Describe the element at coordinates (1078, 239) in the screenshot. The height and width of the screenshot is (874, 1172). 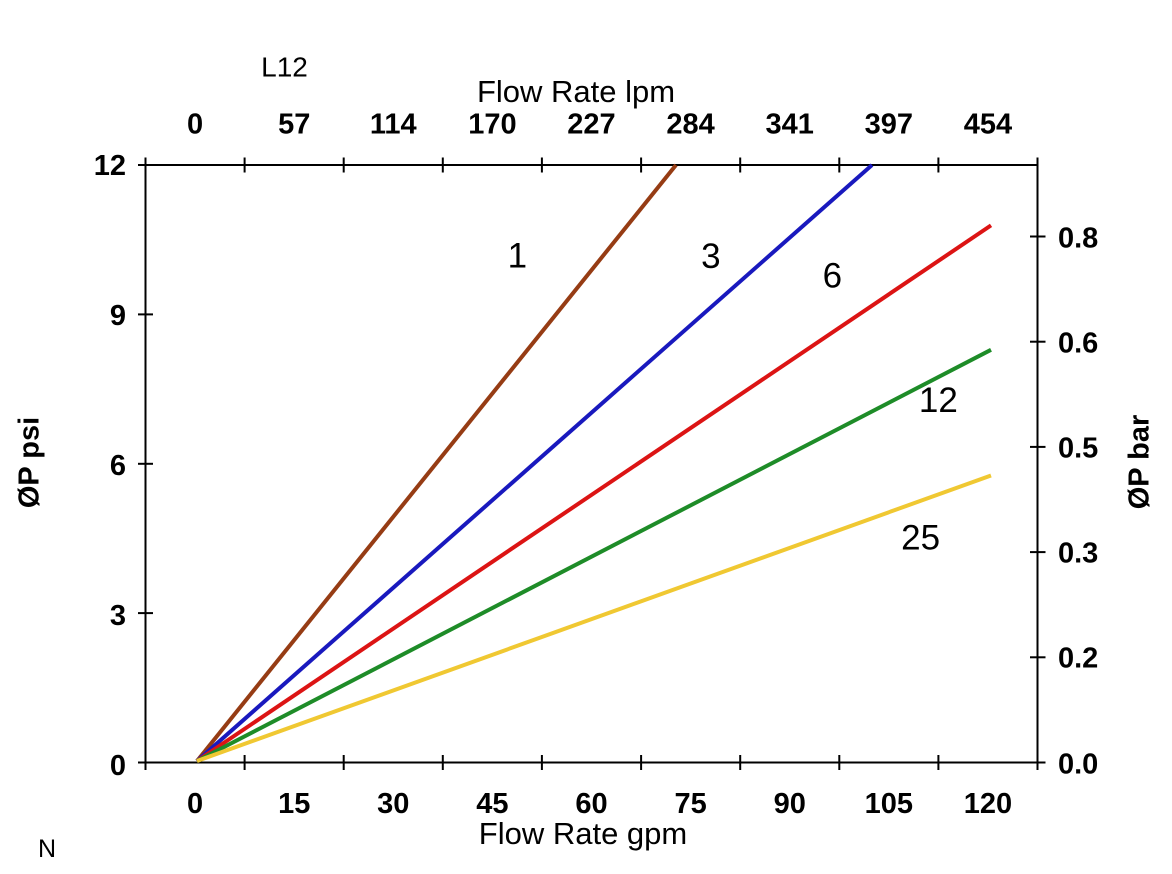
I see `svg-text: 0.8` at that location.